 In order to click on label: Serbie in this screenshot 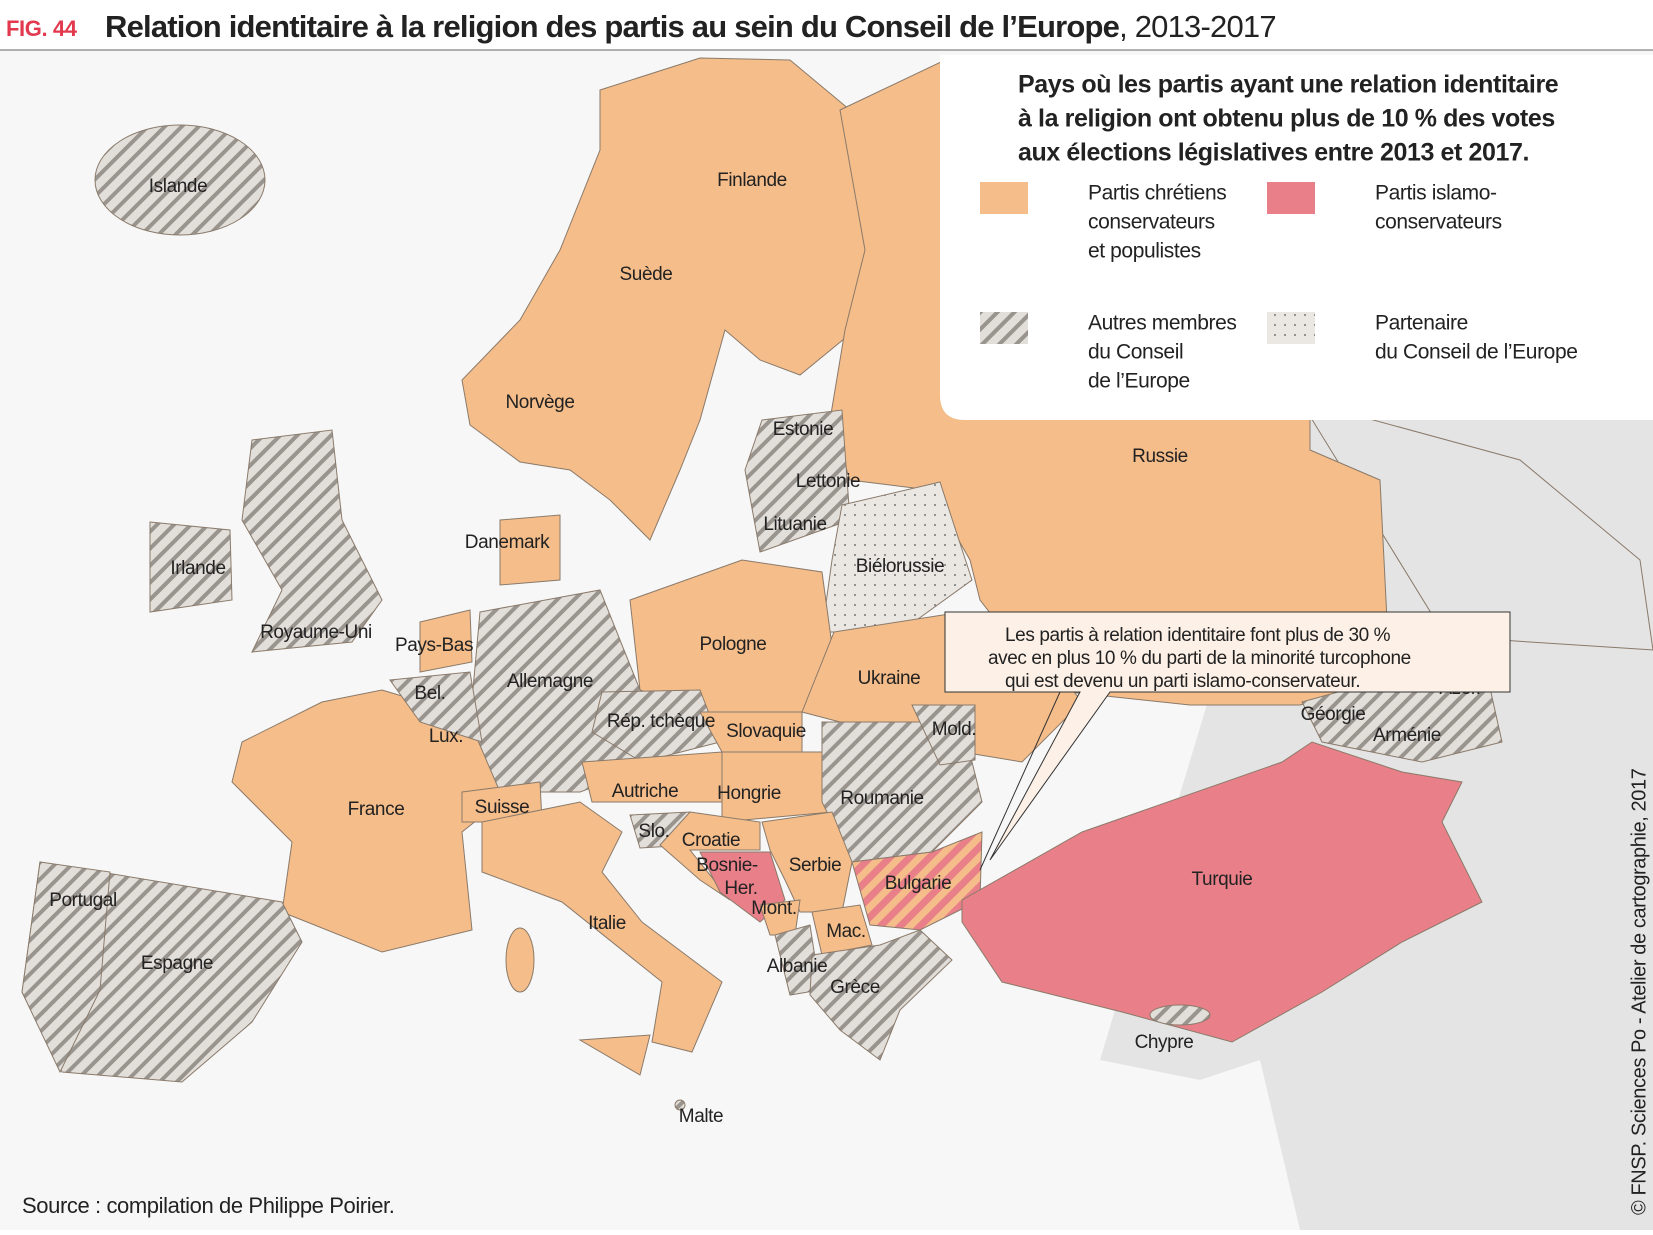, I will do `click(815, 865)`.